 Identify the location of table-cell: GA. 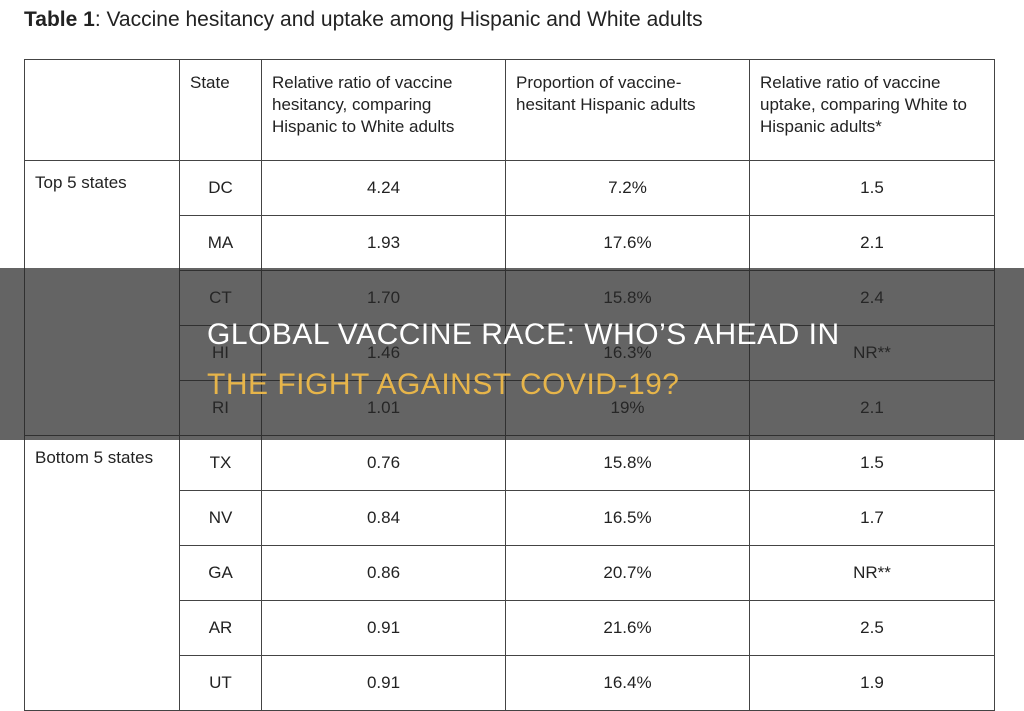
(220, 573).